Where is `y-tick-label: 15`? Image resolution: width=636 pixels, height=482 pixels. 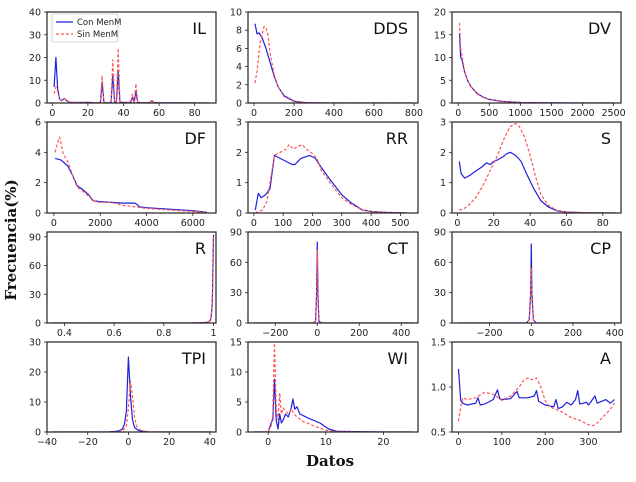
y-tick-label: 15 is located at coordinates (236, 343).